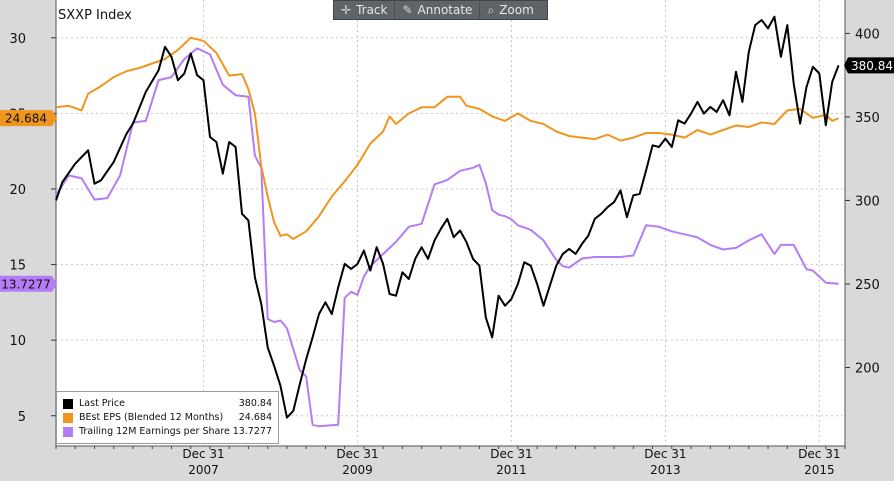 The image size is (894, 485). What do you see at coordinates (255, 417) in the screenshot?
I see `legend-value: 24.684` at bounding box center [255, 417].